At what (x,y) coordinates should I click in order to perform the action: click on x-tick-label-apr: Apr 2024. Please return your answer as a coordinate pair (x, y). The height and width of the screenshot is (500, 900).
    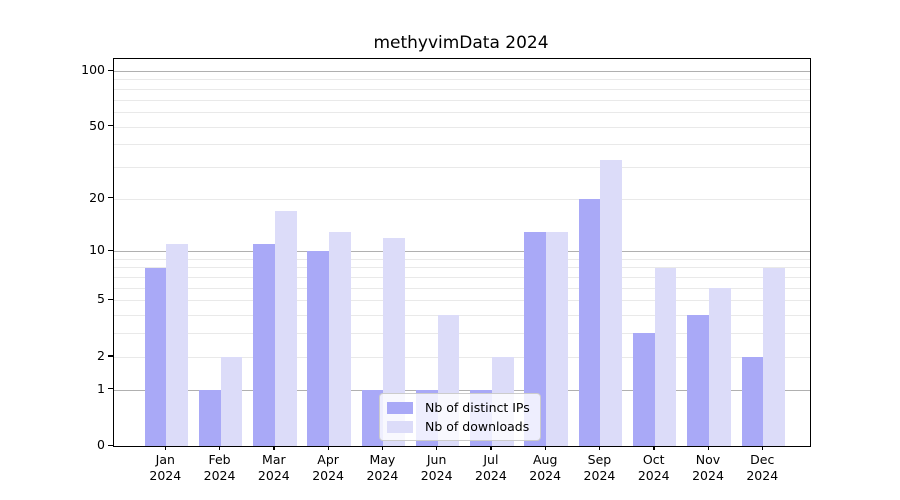
    Looking at the image, I should click on (328, 467).